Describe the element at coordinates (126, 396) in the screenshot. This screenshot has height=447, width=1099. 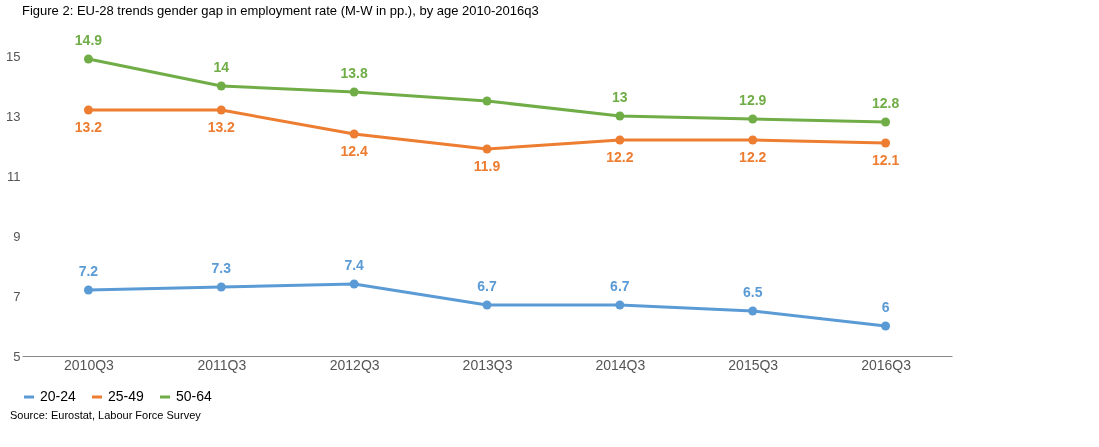
I see `legend-label: 25-49` at that location.